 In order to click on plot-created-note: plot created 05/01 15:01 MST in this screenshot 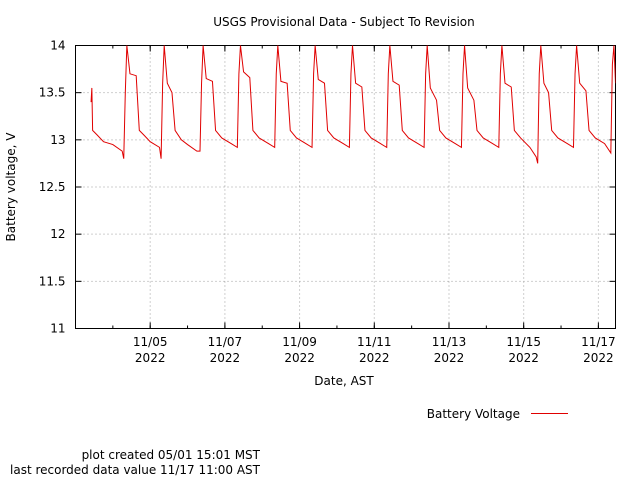, I will do `click(170, 455)`.